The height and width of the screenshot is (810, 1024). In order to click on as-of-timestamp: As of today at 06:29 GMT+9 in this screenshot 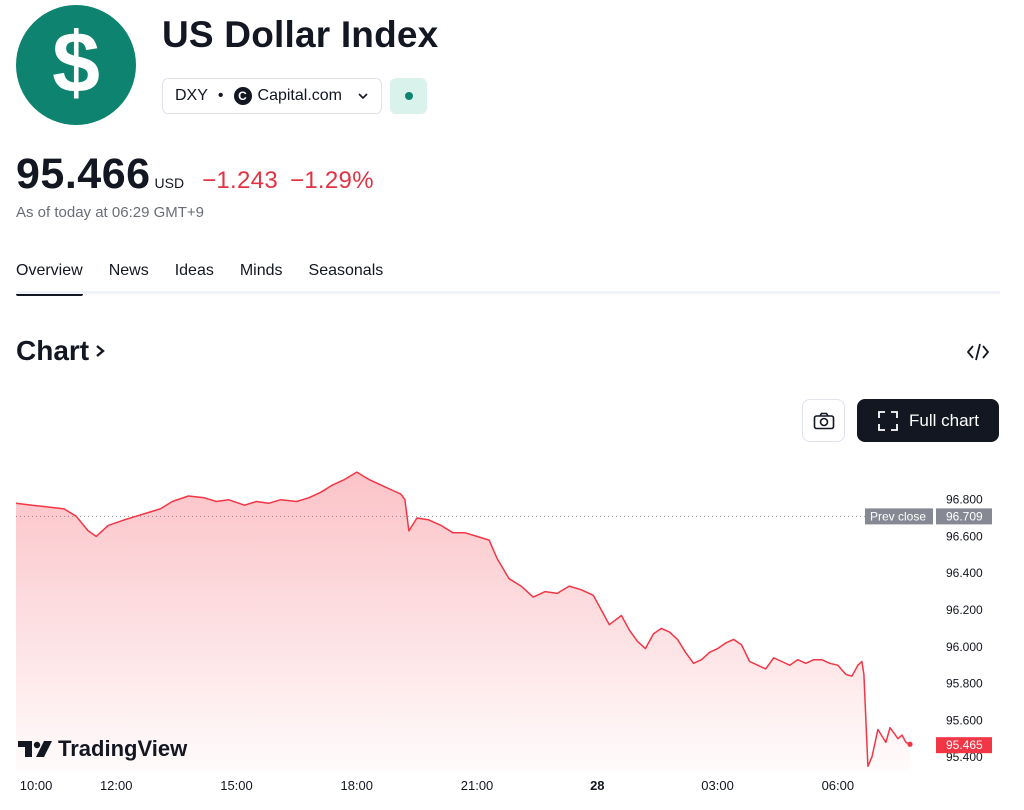, I will do `click(110, 212)`.